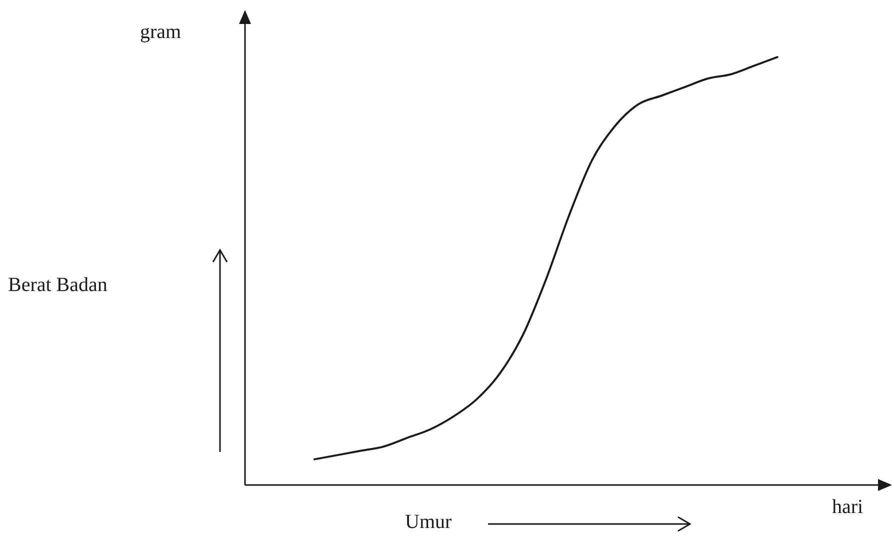 The width and height of the screenshot is (894, 545). I want to click on text: Berat Badan, so click(58, 285).